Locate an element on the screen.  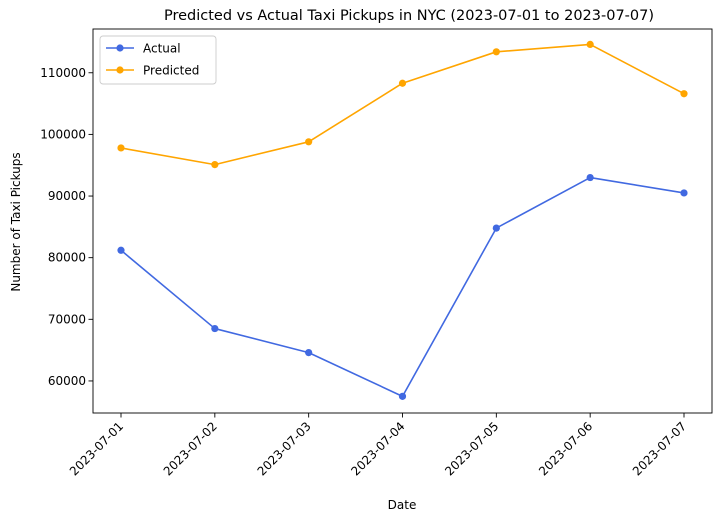
legend-label: Actual is located at coordinates (162, 49).